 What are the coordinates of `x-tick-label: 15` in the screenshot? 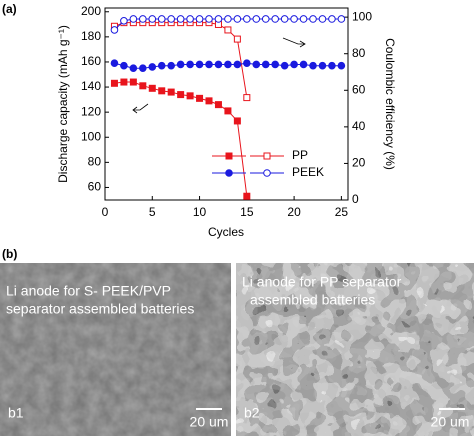 It's located at (247, 212).